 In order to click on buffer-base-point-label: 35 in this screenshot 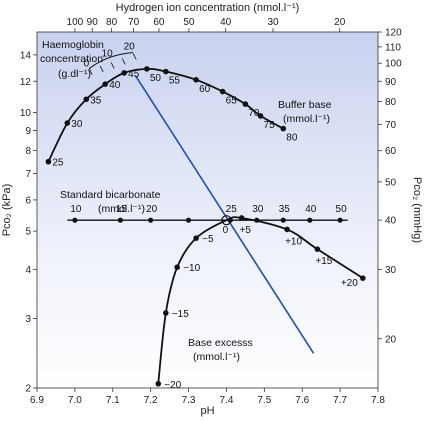, I will do `click(96, 100)`.